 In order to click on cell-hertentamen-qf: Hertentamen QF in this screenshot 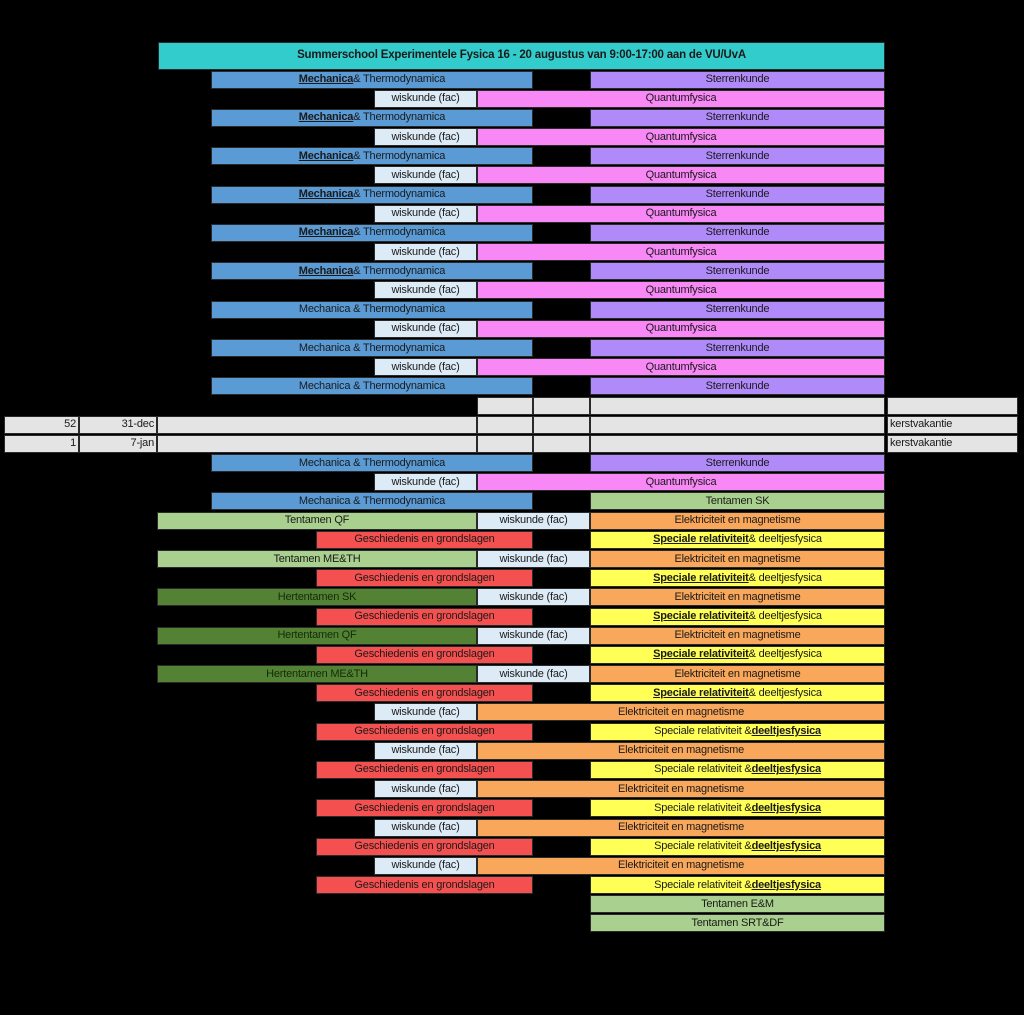, I will do `click(317, 635)`.